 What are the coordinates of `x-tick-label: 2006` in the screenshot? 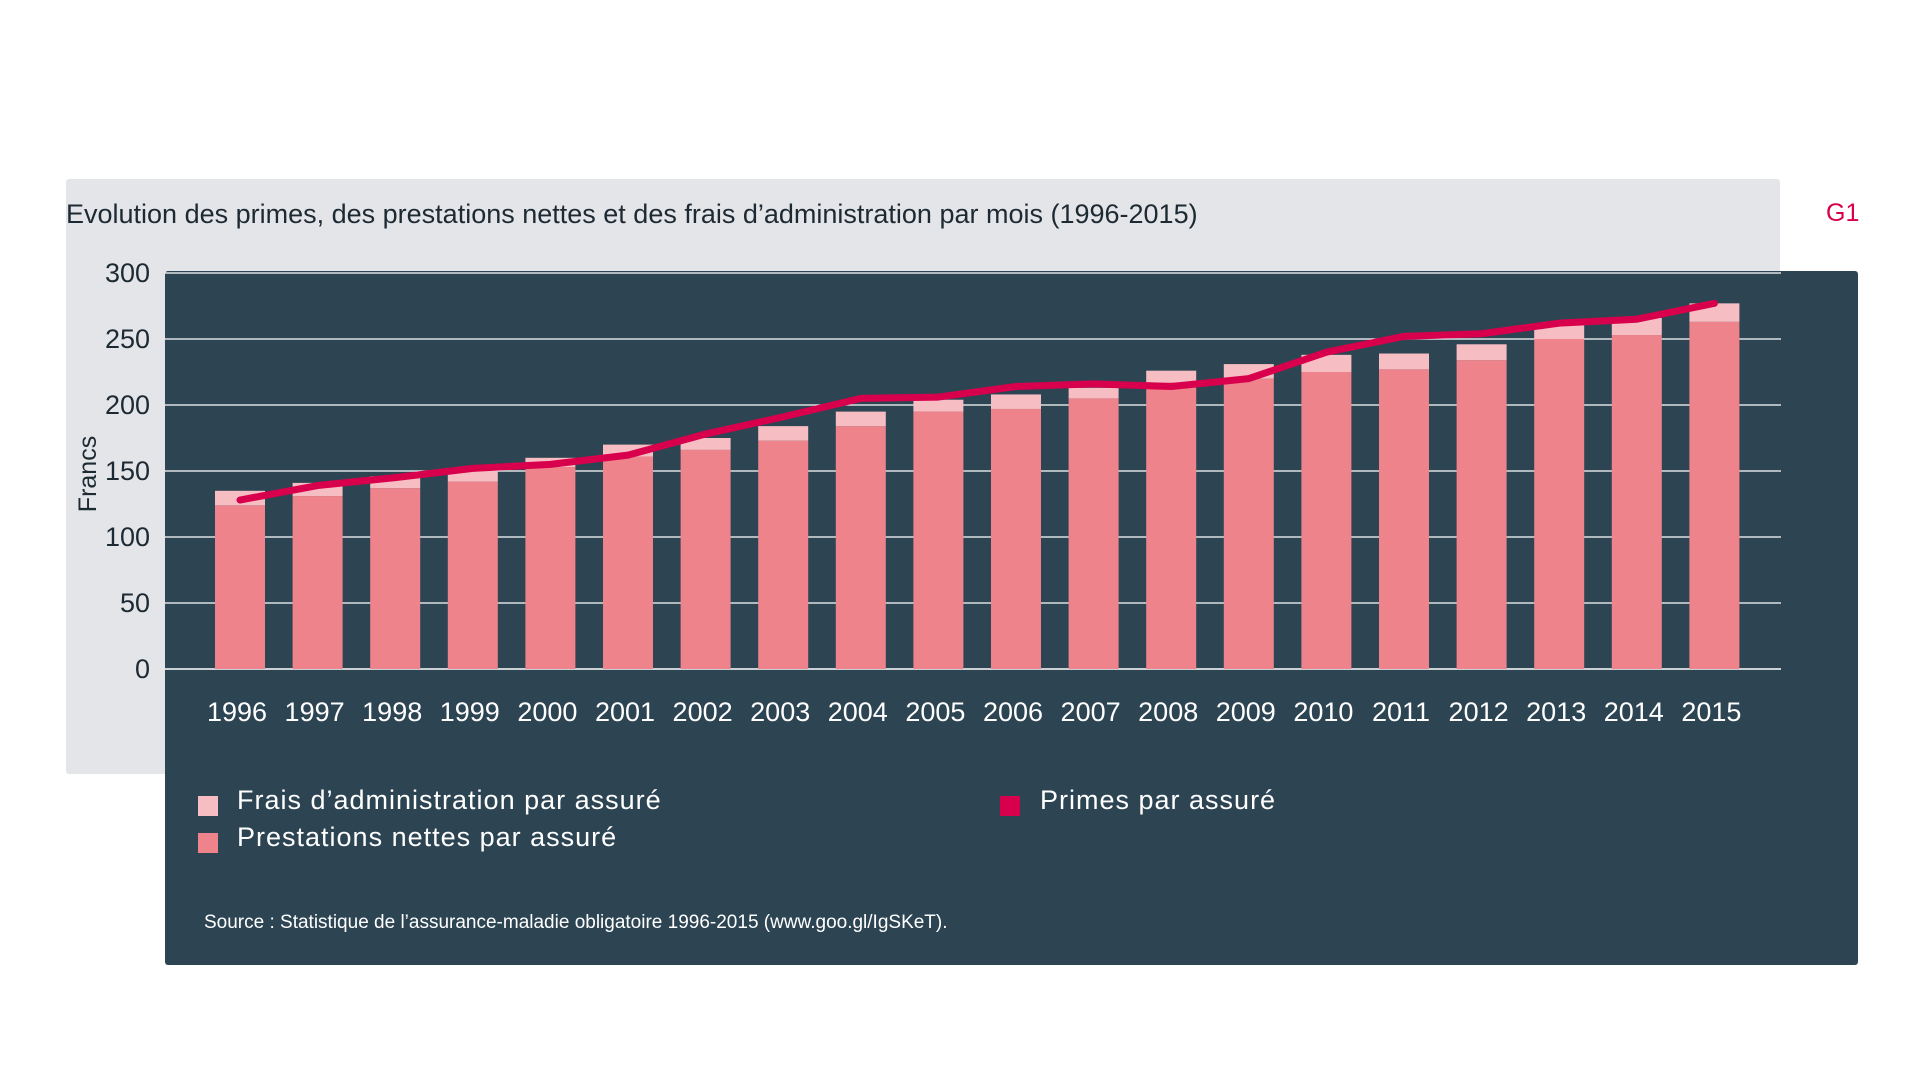 It's located at (1013, 712).